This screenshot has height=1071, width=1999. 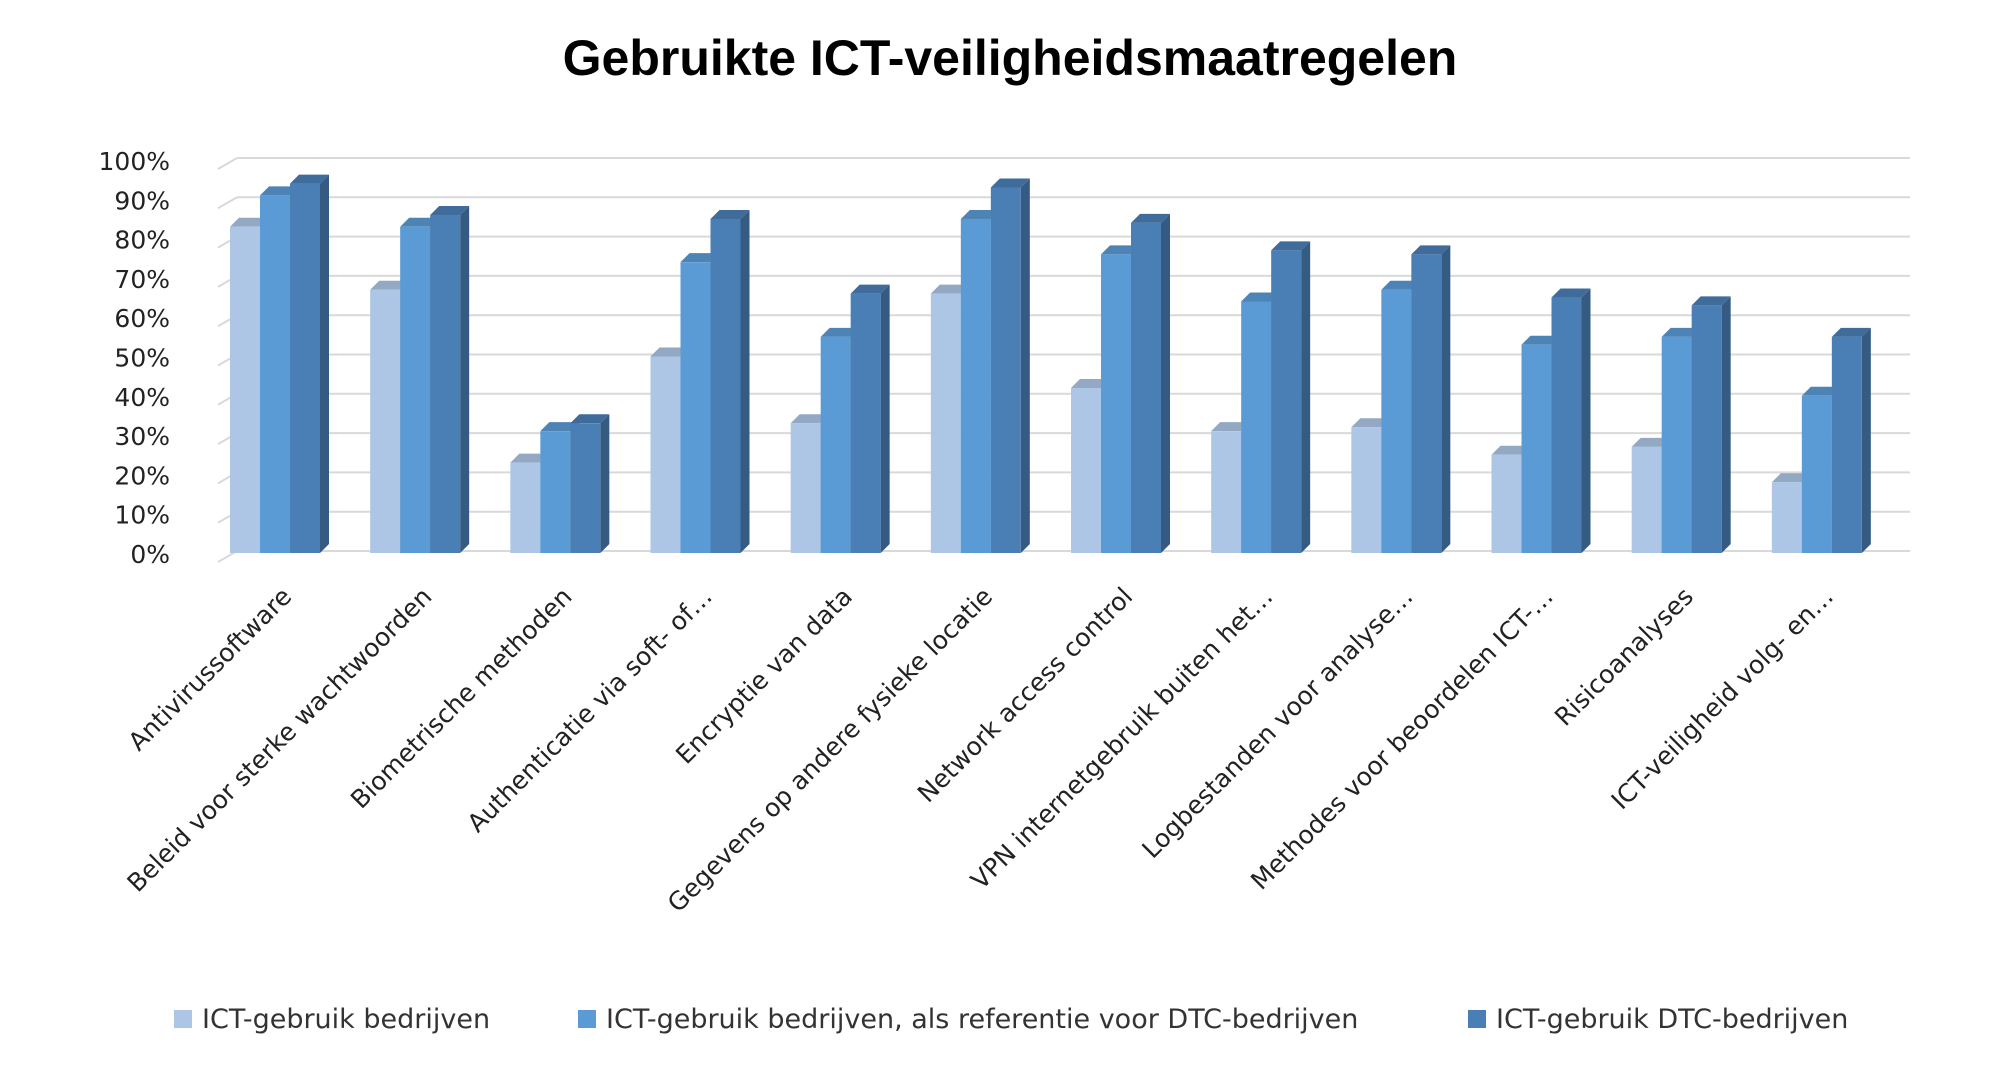 I want to click on legend-item: ICT-gebruik bedrijven, so click(x=332, y=1019).